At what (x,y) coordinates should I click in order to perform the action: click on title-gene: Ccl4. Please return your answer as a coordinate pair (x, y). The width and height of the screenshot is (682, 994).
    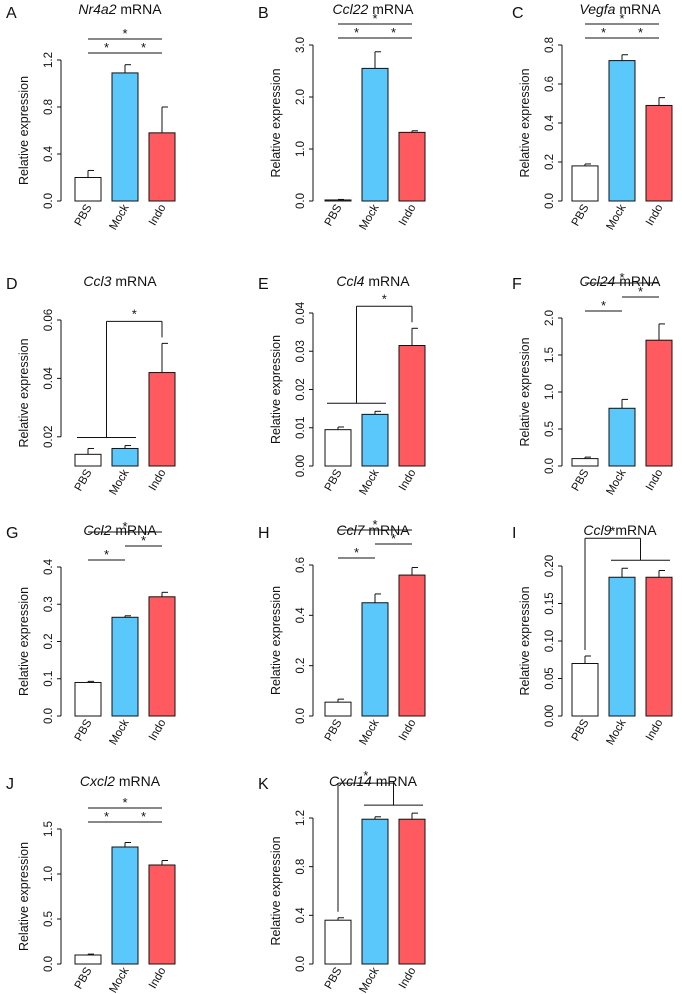
    Looking at the image, I should click on (350, 281).